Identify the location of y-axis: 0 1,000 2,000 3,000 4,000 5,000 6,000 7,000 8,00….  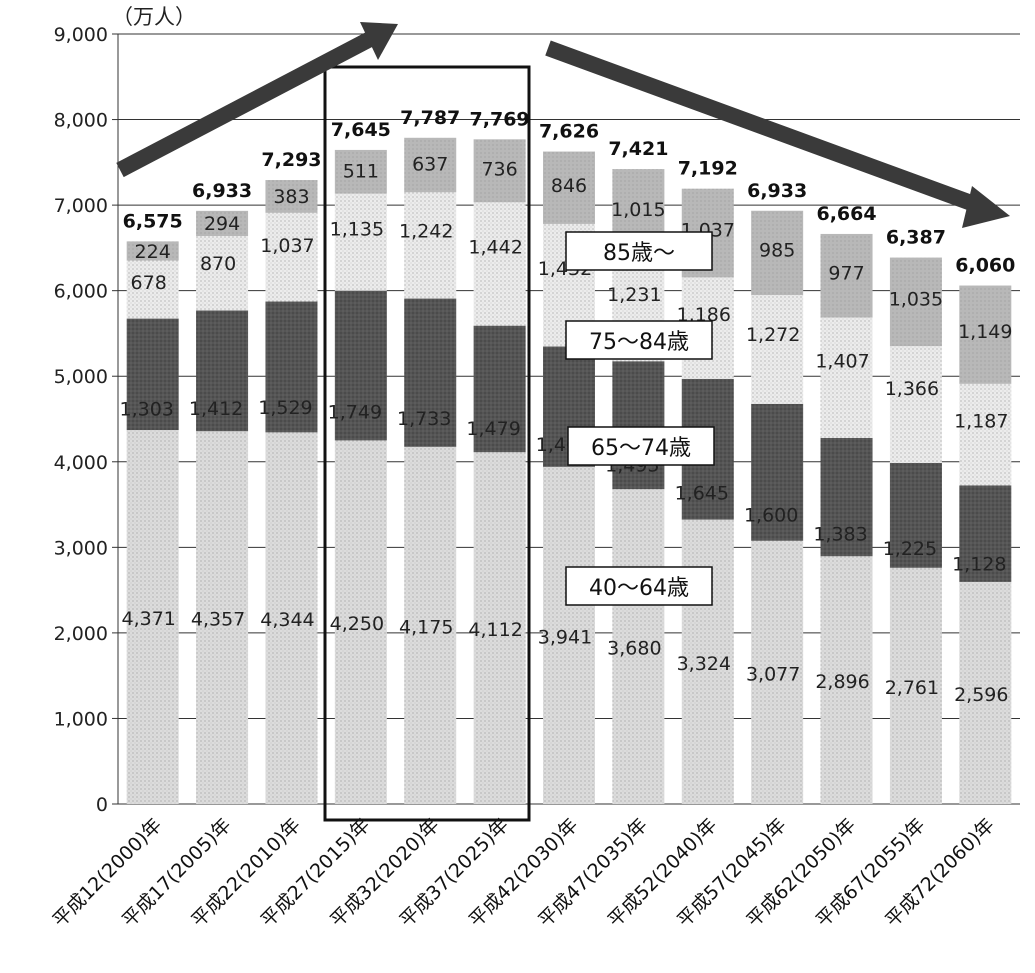
(86, 420).